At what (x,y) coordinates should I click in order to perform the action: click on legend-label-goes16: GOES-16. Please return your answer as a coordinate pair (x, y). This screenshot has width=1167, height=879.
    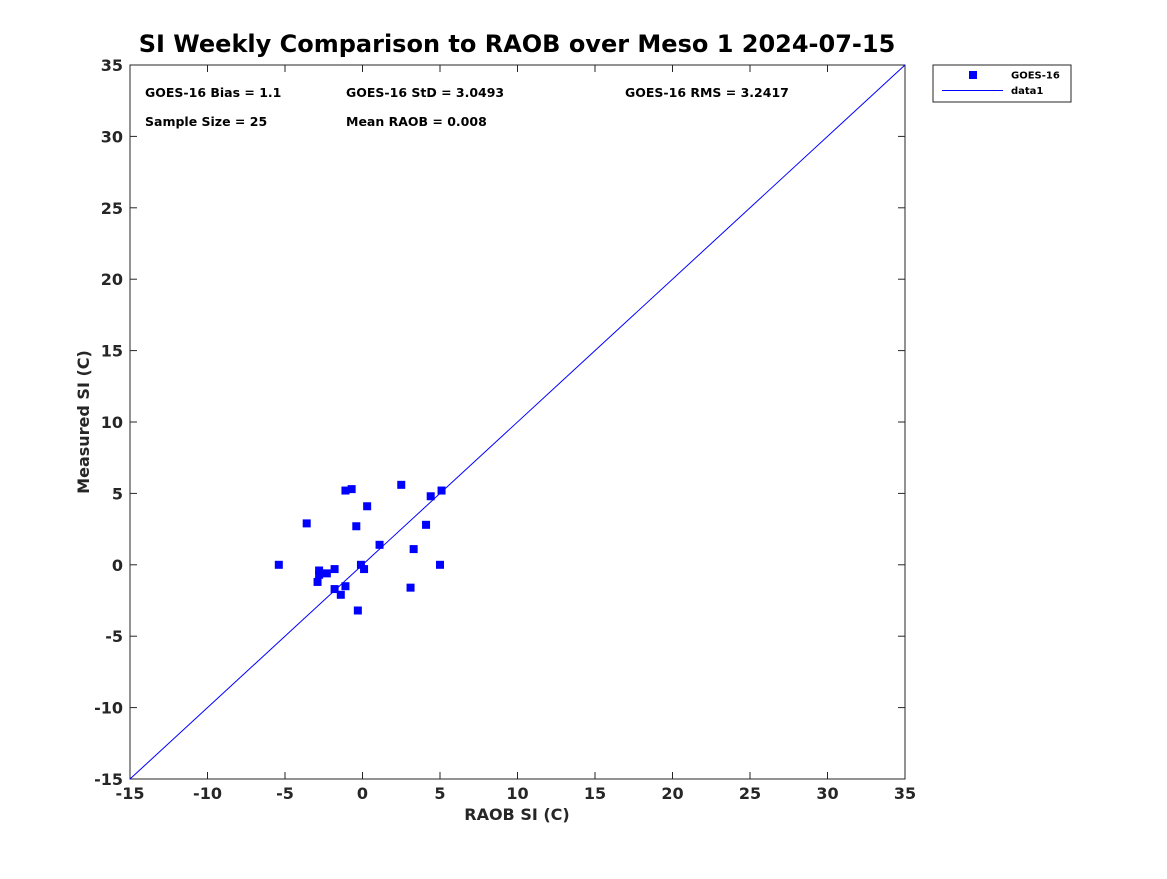
    Looking at the image, I should click on (1035, 76).